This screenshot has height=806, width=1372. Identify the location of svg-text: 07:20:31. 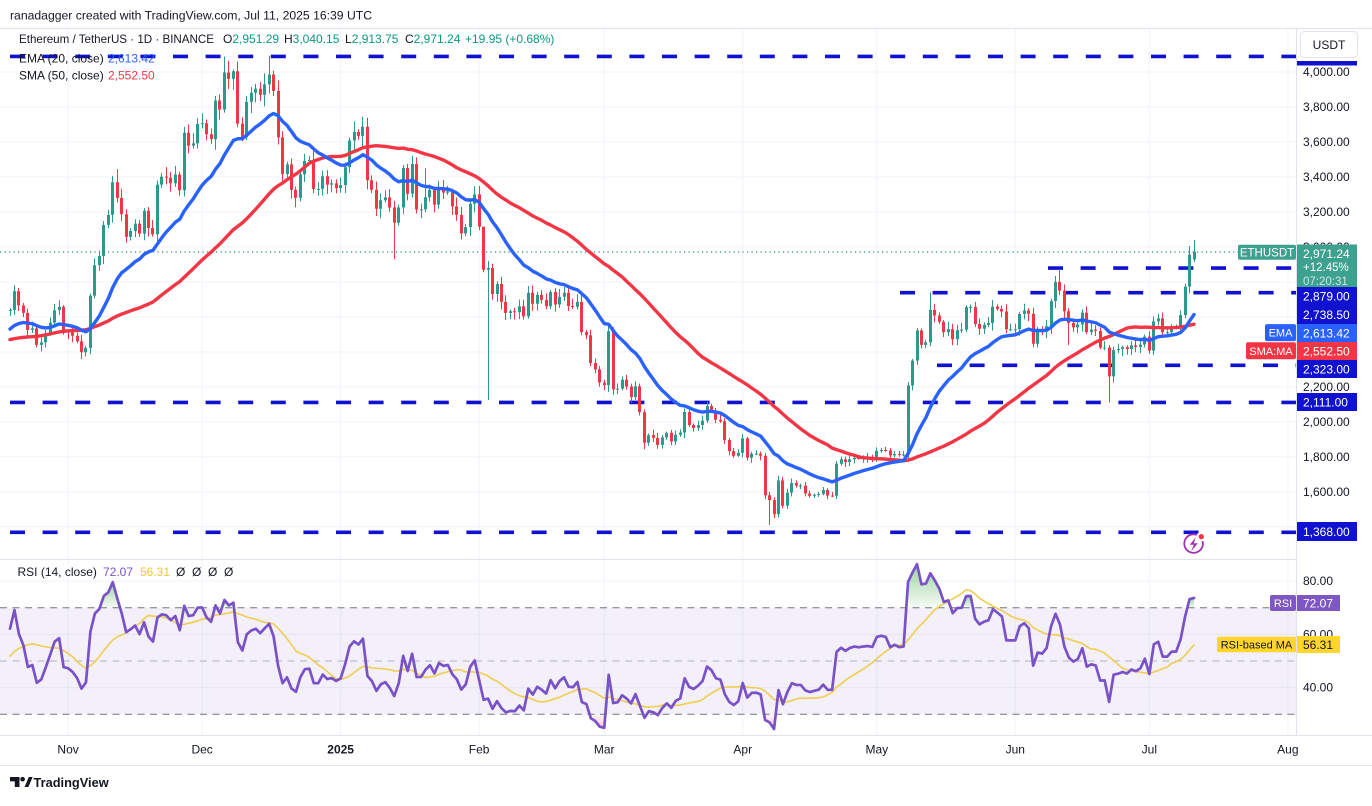
(1325, 282).